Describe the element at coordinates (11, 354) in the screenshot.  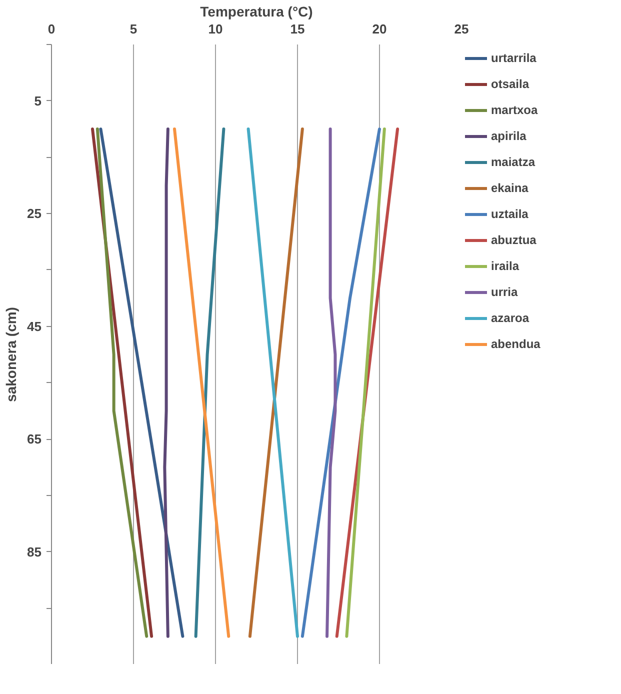
I see `y-axis-title: sakonera (cm)` at that location.